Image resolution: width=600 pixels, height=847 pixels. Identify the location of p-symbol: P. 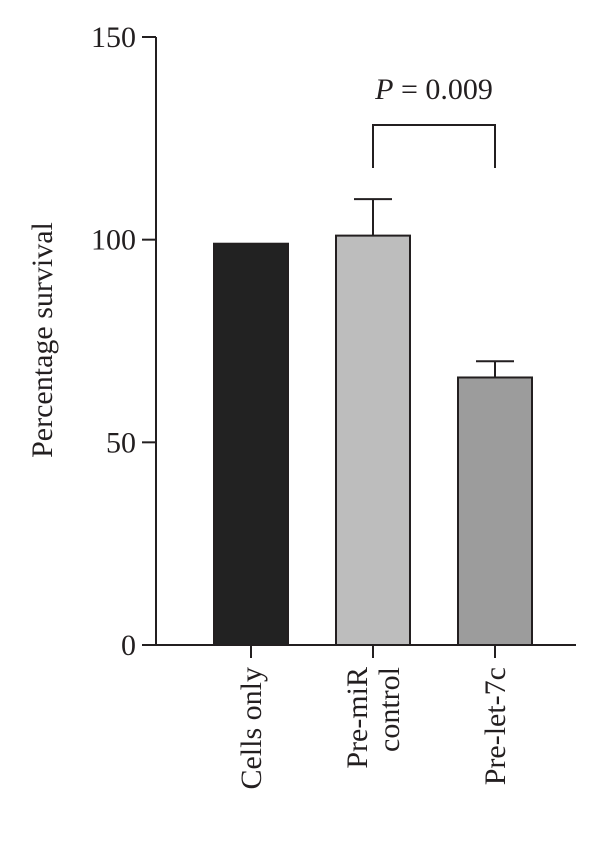
(383, 89).